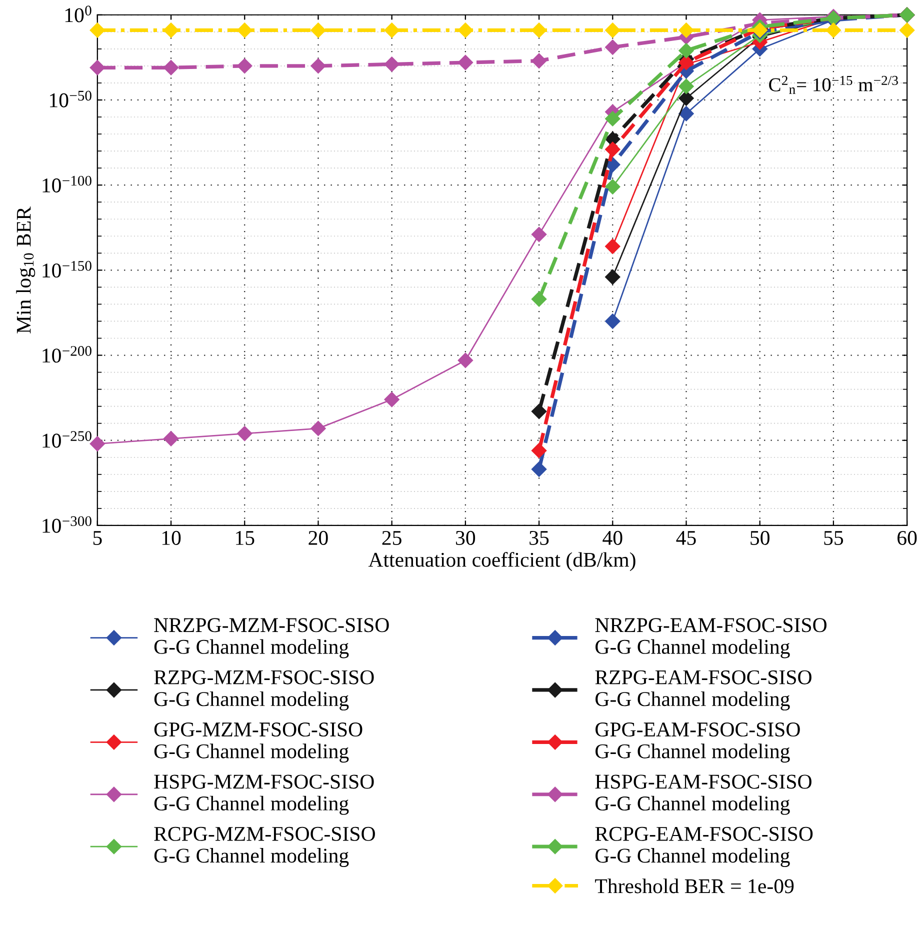 This screenshot has height=930, width=919. What do you see at coordinates (703, 794) in the screenshot?
I see `legend-label: HSPG-EAM-FSOC-SISO G-G Channel modeling` at bounding box center [703, 794].